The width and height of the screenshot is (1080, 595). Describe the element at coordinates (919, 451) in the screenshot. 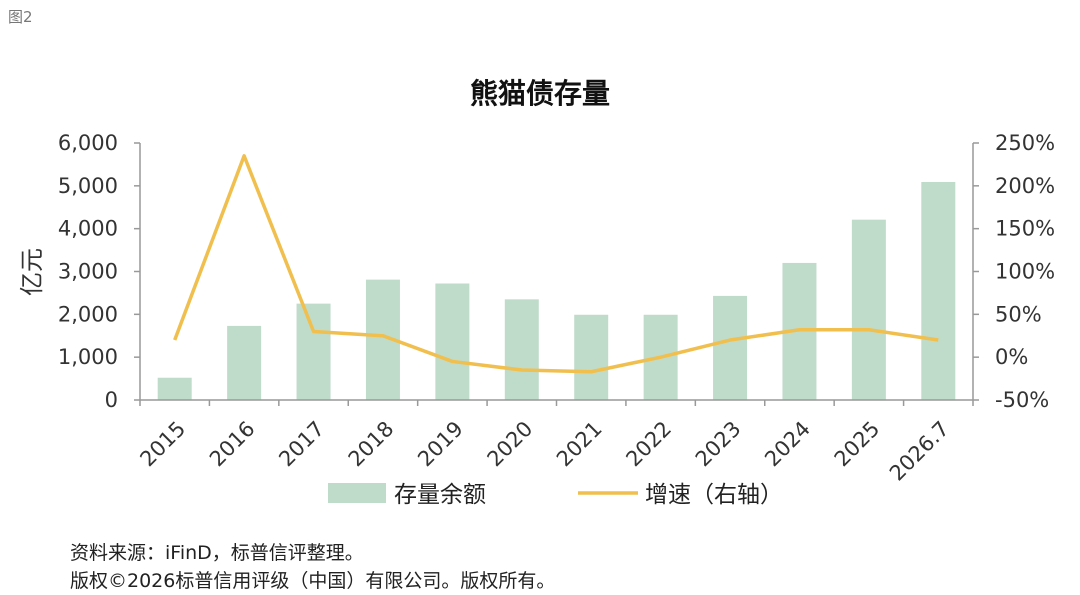

I see `x-tick-label: 2026.7` at that location.